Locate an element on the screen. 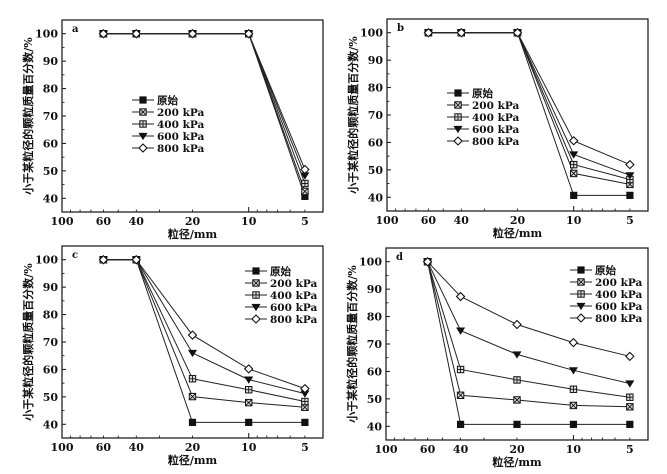 This screenshot has height=474, width=667. x-tick-label: 10 is located at coordinates (574, 220).